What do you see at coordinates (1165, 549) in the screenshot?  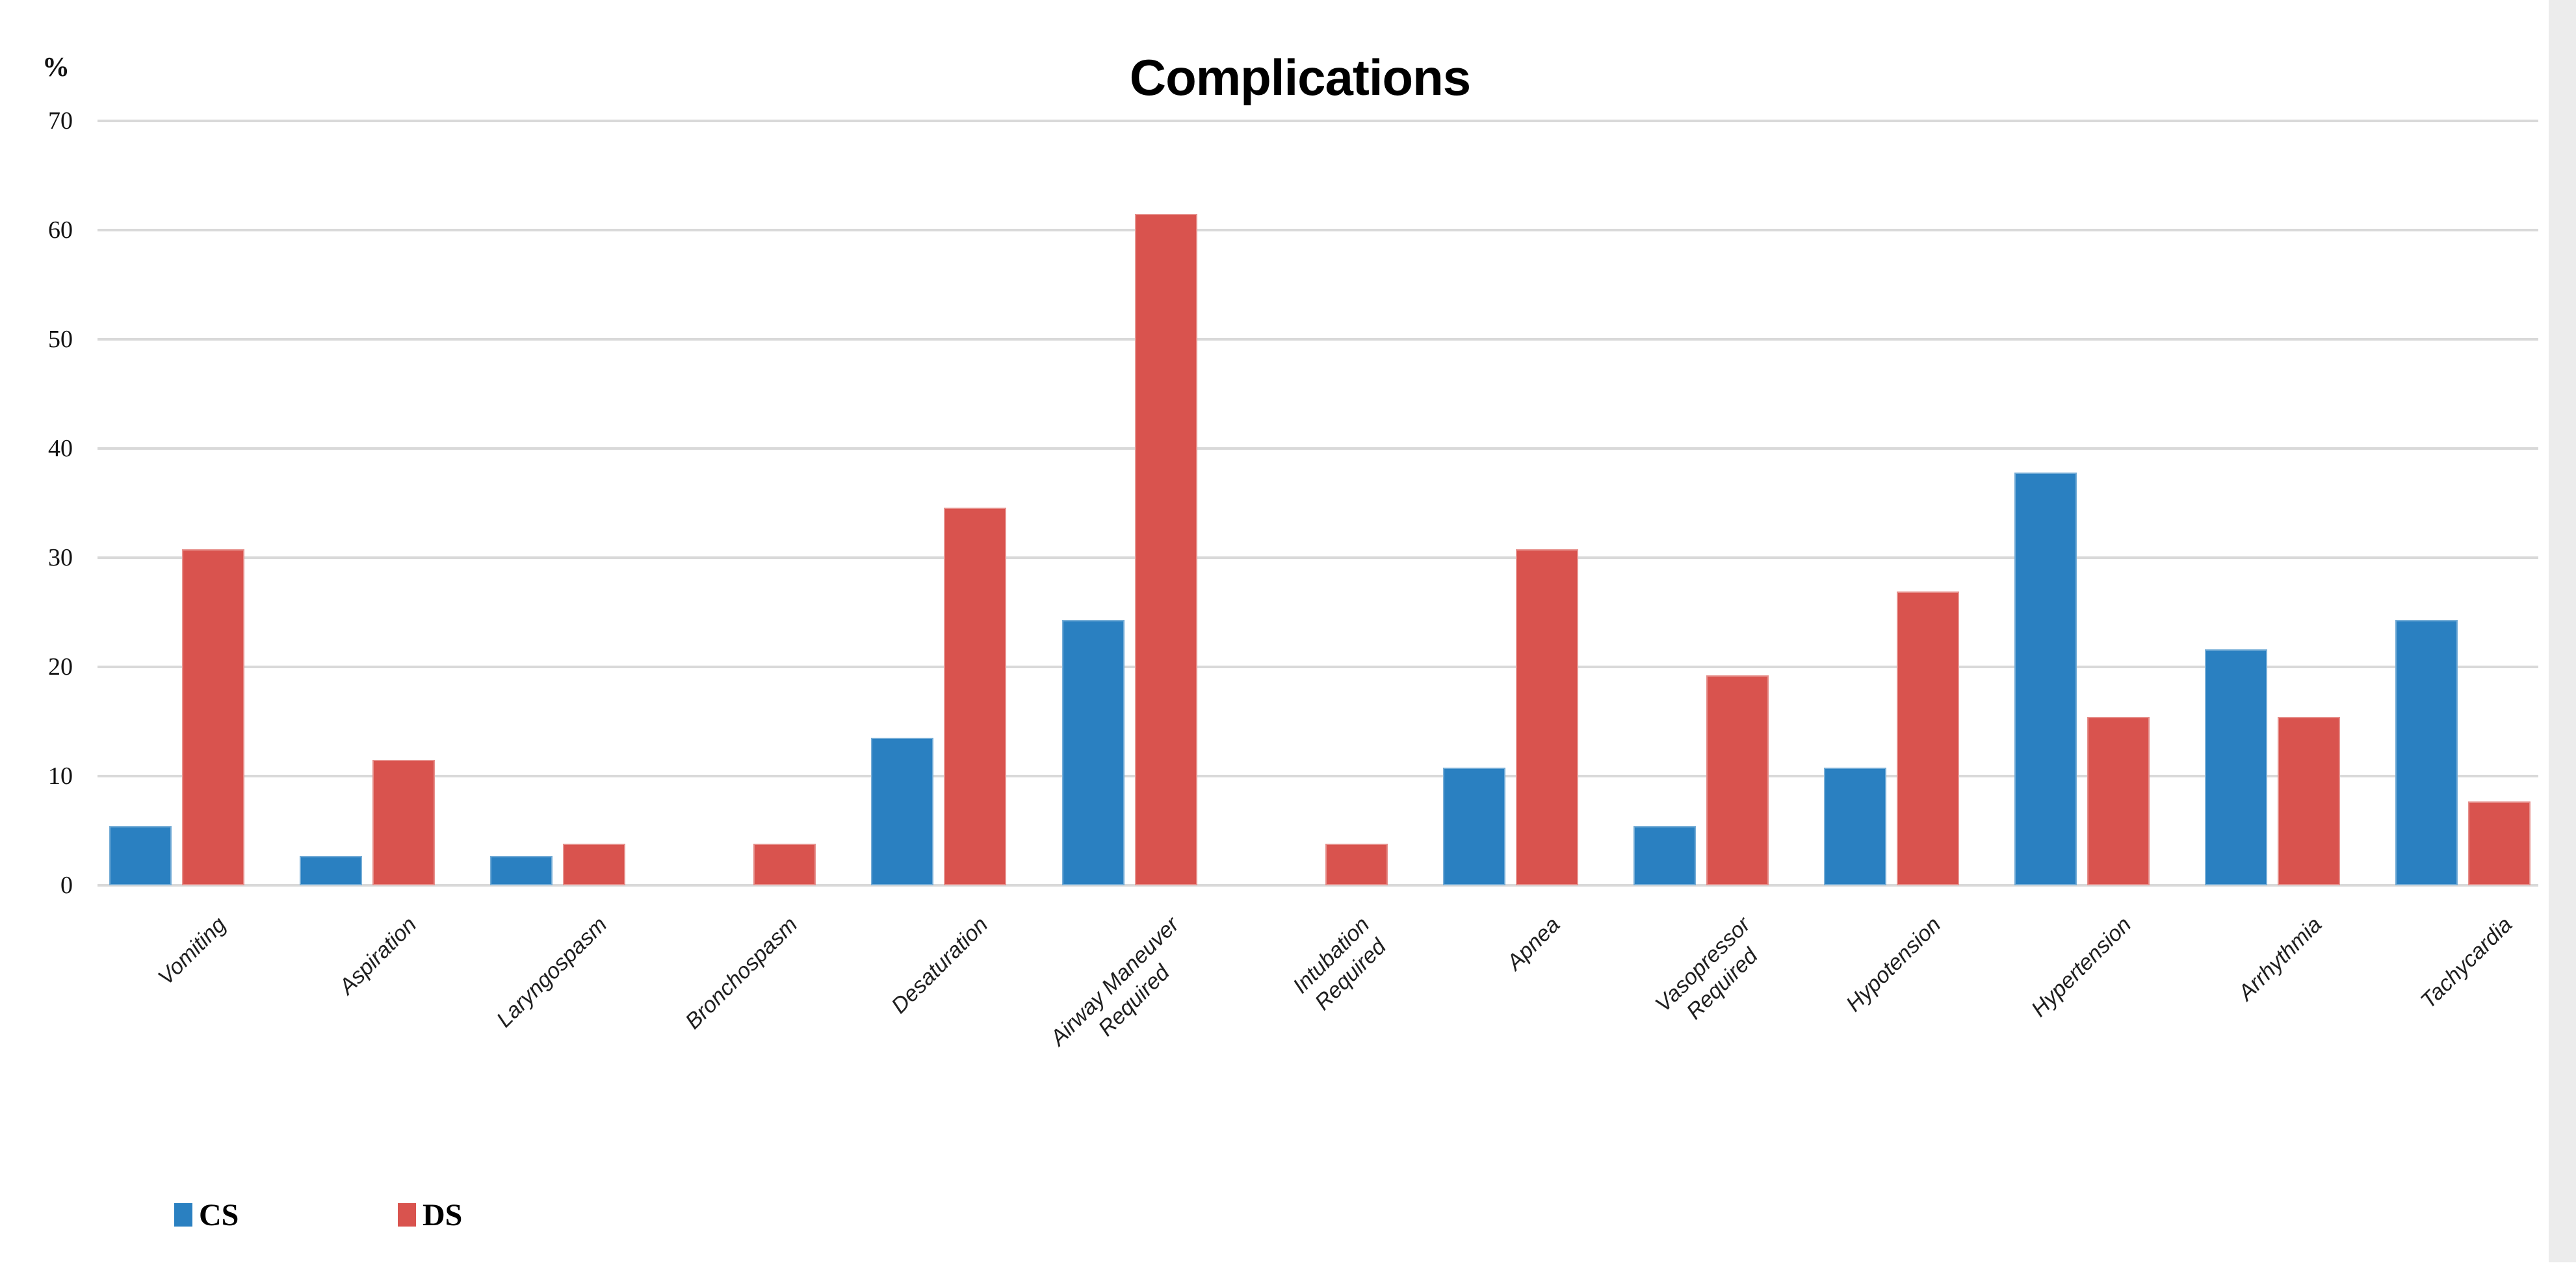 I see `bar-ds-airway-maneuver-required` at bounding box center [1165, 549].